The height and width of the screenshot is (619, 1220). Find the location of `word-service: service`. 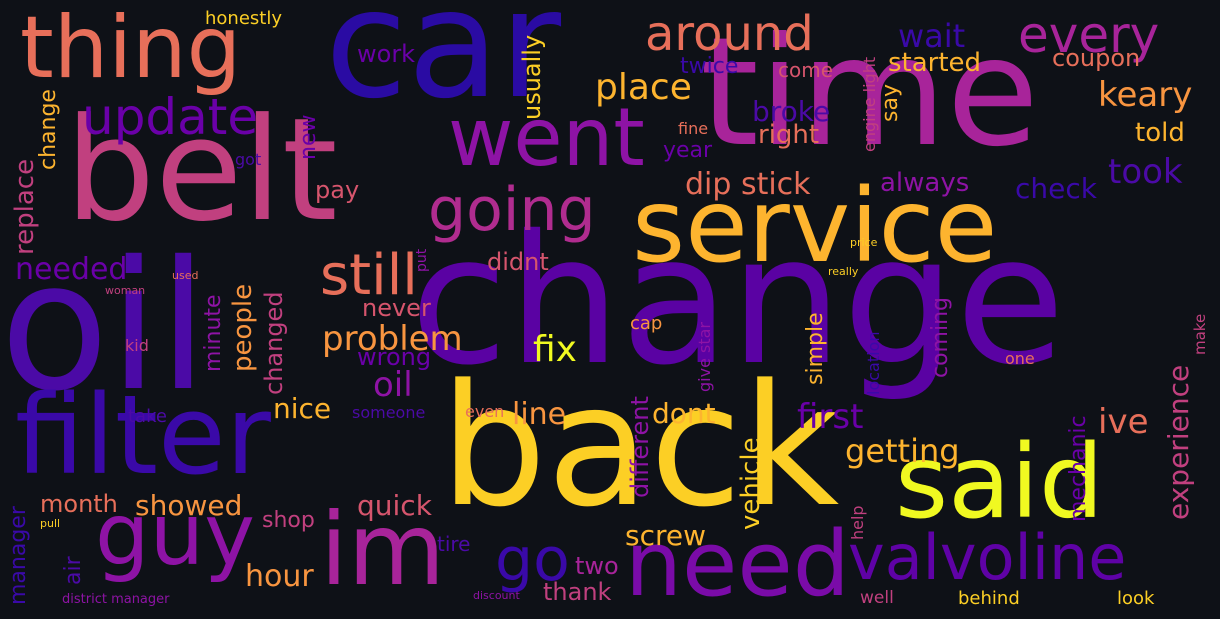

word-service: service is located at coordinates (815, 226).